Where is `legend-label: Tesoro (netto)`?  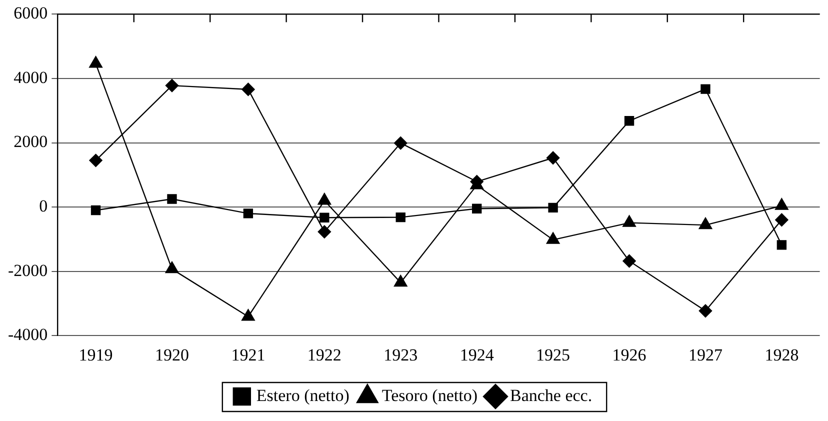
legend-label: Tesoro (netto) is located at coordinates (430, 395).